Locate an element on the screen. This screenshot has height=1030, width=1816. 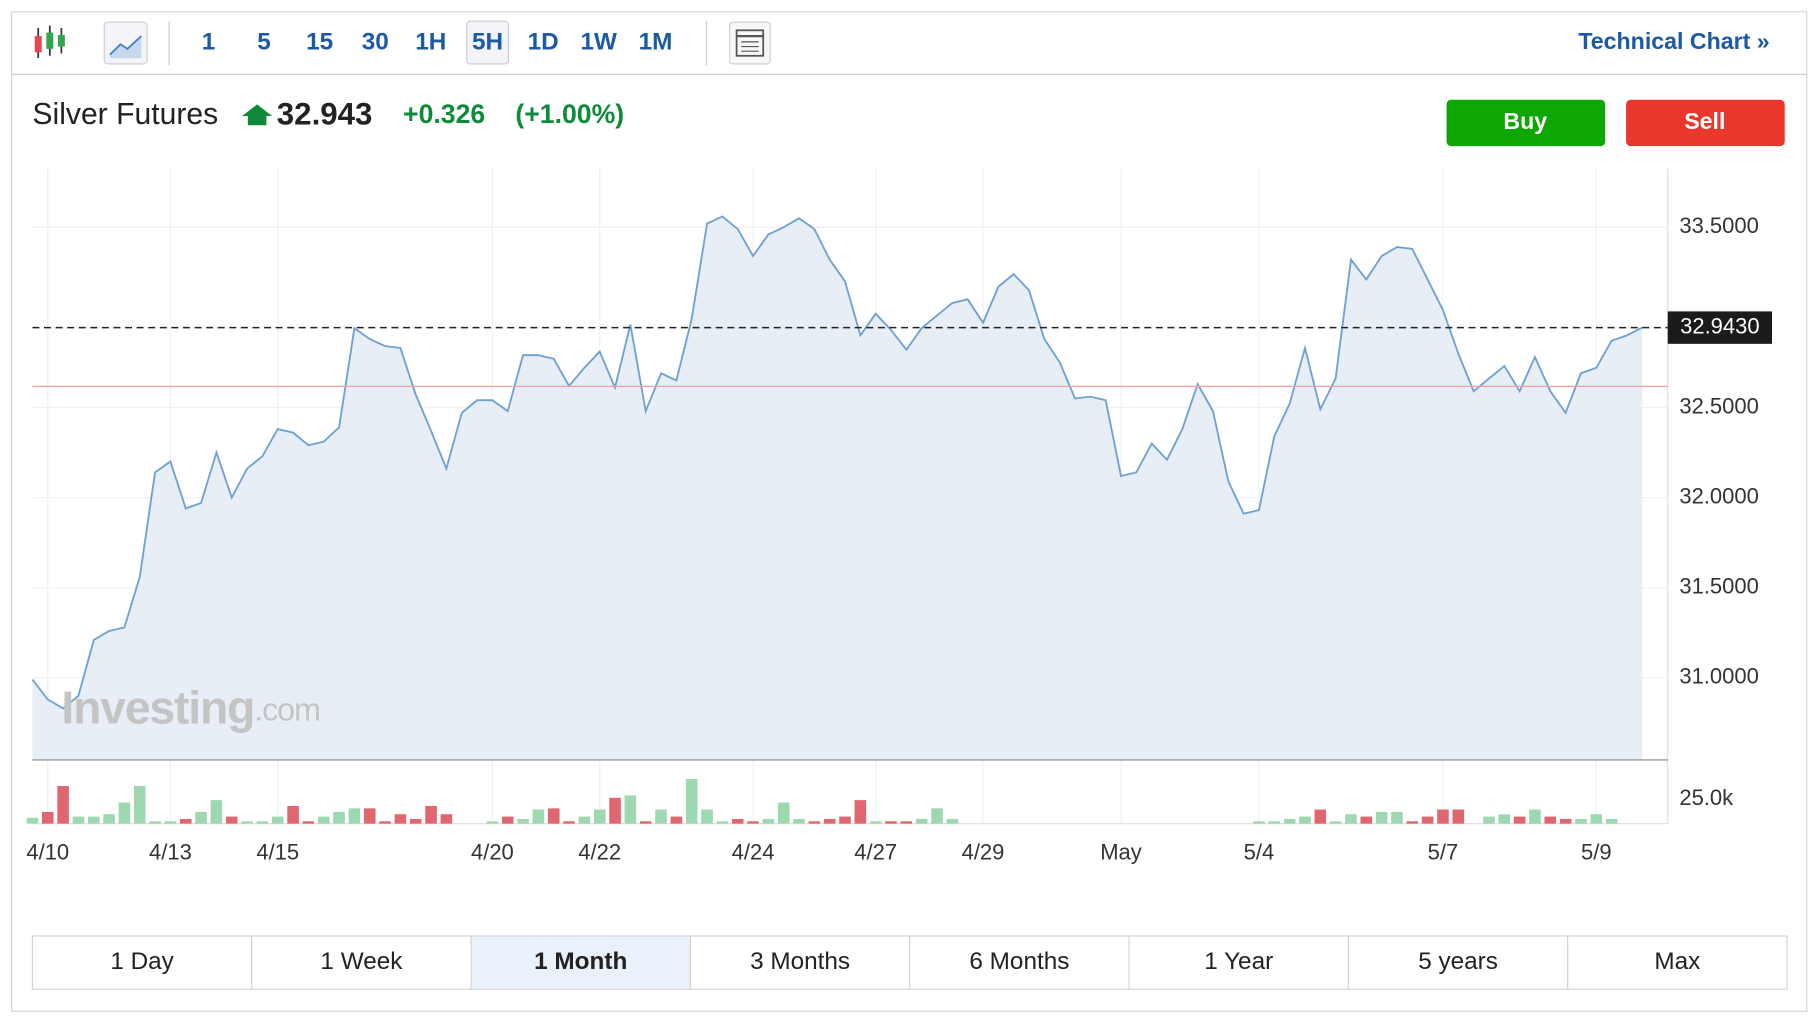
range-option: 6 Months is located at coordinates (1019, 961).